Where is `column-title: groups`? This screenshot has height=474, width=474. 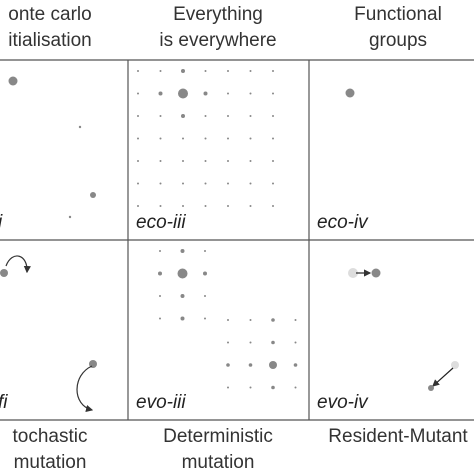 column-title: groups is located at coordinates (398, 40).